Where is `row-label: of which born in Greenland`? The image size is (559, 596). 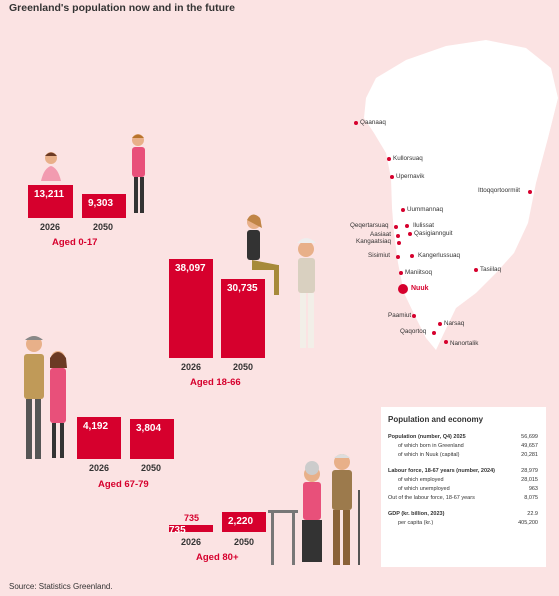
row-label: of which born in Greenland is located at coordinates (431, 446).